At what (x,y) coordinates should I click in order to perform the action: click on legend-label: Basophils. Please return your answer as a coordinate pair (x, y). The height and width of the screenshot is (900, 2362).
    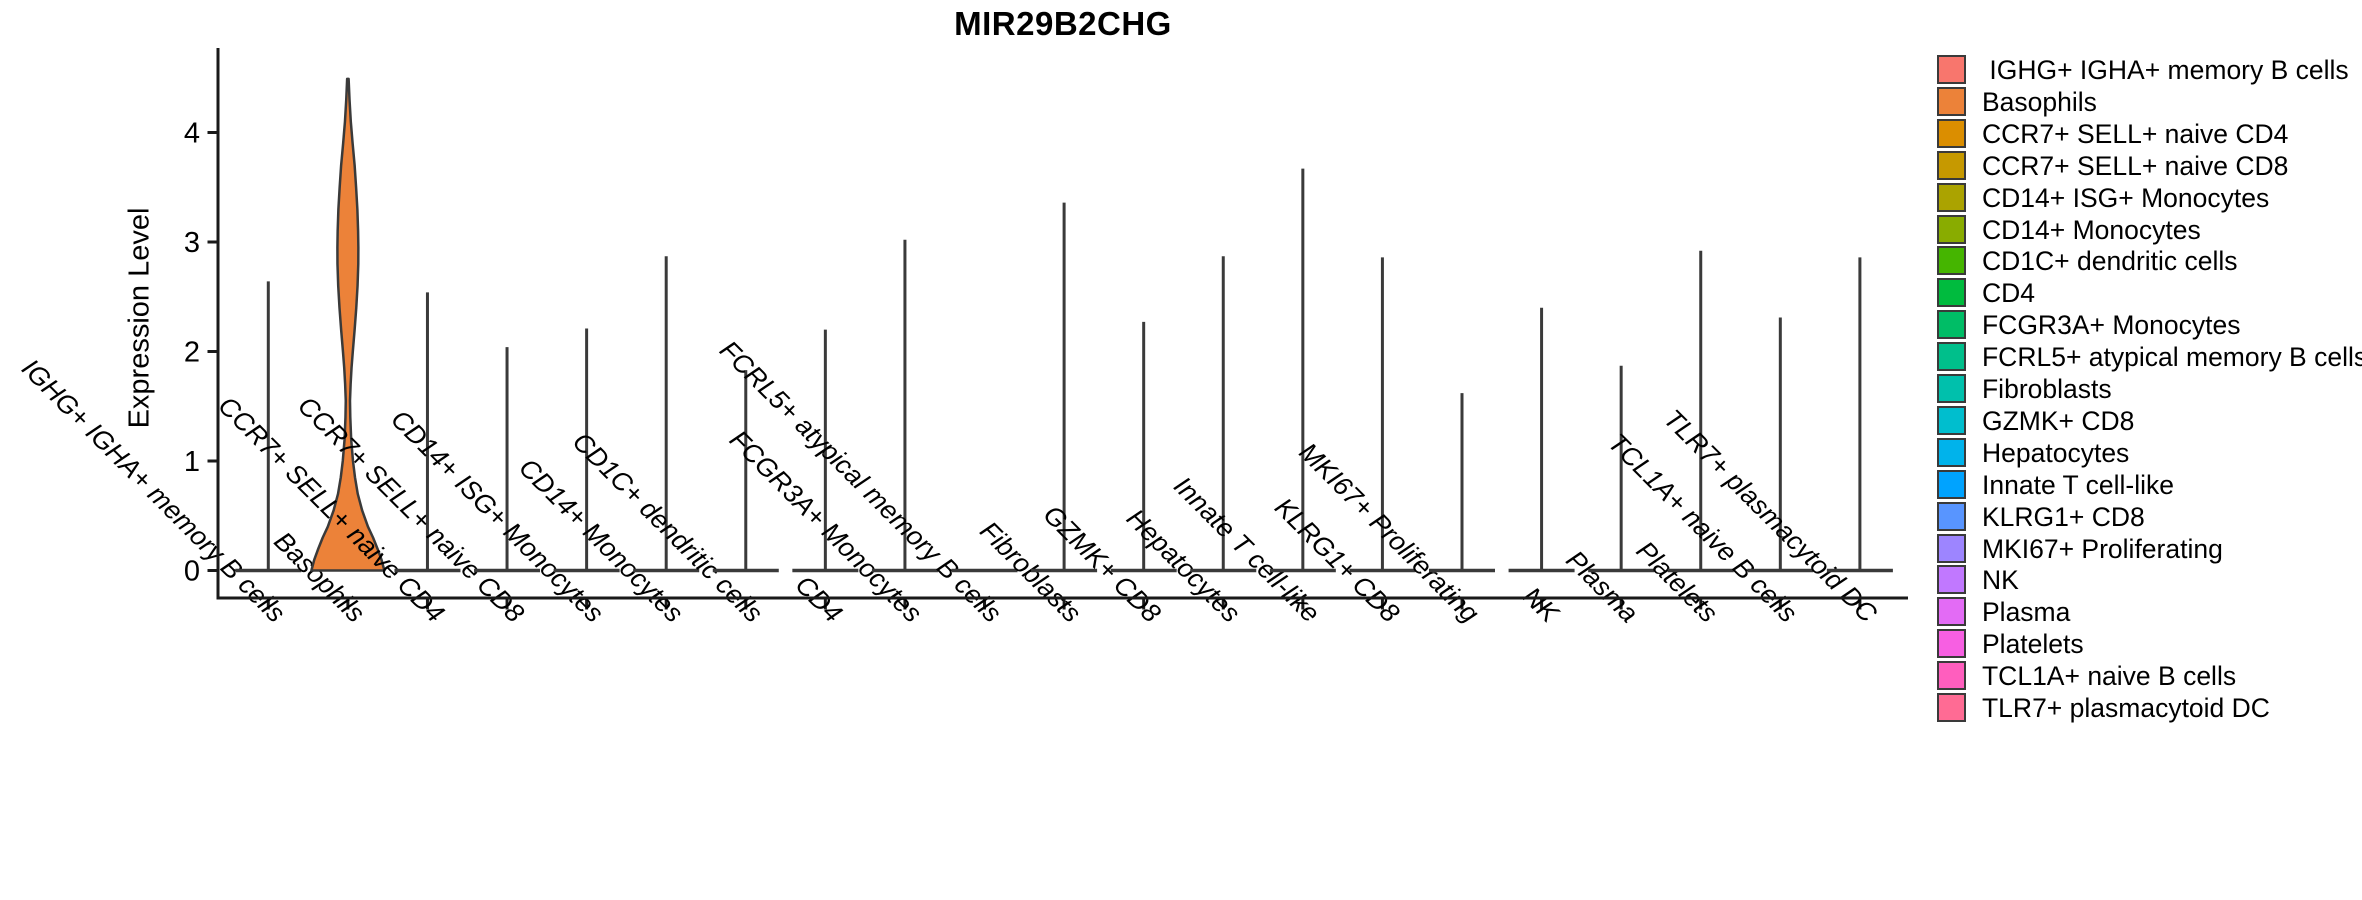
    Looking at the image, I should click on (2039, 101).